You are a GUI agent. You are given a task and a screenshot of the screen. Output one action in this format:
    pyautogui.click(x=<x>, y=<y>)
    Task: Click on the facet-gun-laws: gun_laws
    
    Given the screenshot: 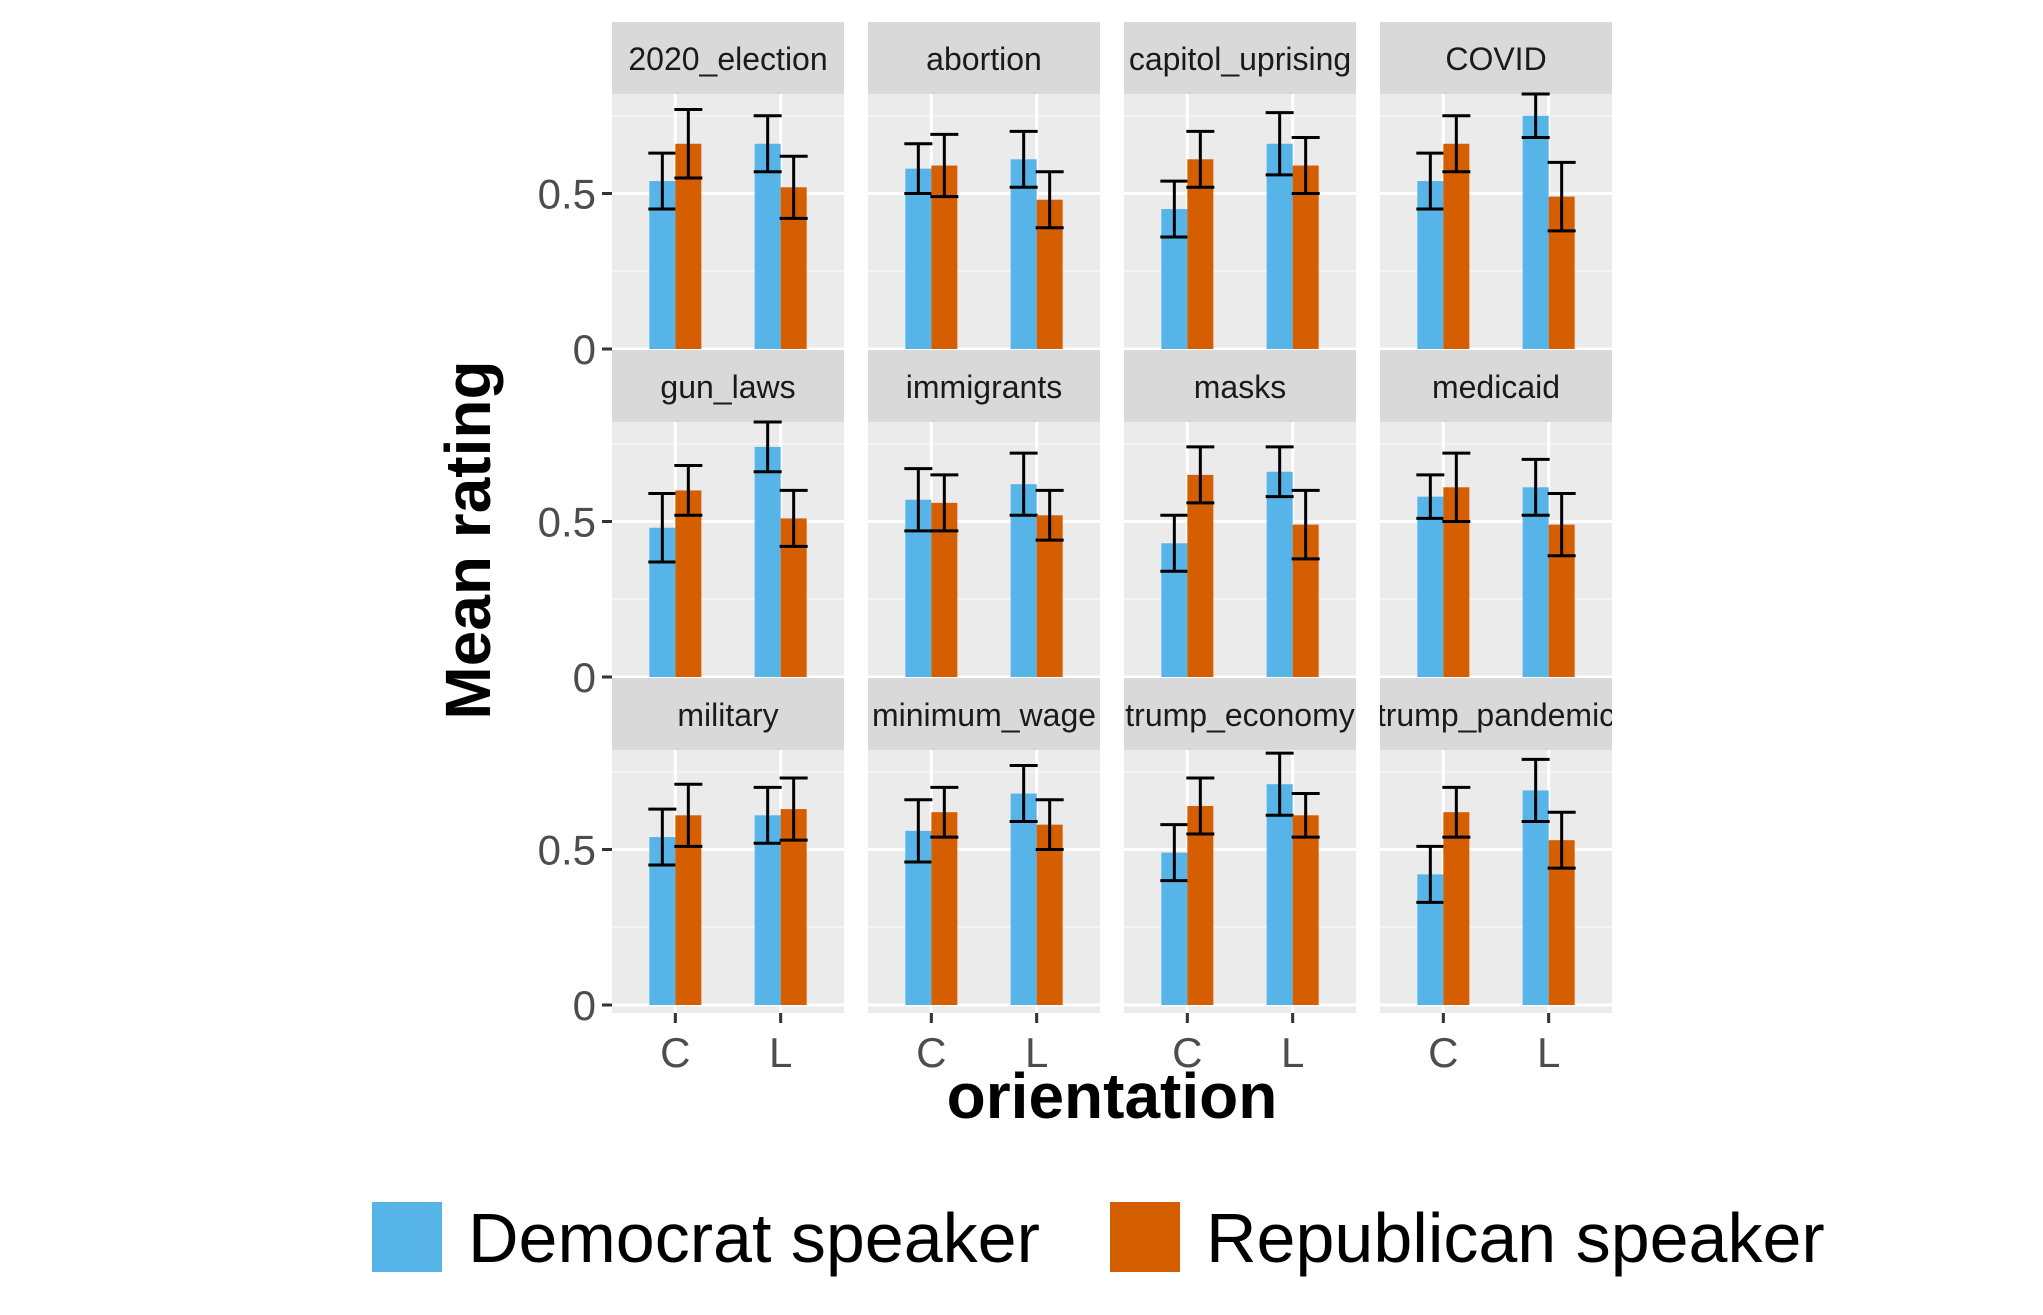 What is the action you would take?
    pyautogui.click(x=728, y=517)
    